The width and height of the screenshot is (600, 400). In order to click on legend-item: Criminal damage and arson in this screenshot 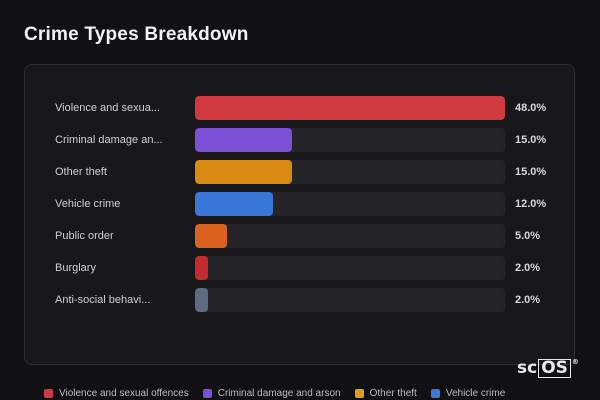, I will do `click(271, 393)`.